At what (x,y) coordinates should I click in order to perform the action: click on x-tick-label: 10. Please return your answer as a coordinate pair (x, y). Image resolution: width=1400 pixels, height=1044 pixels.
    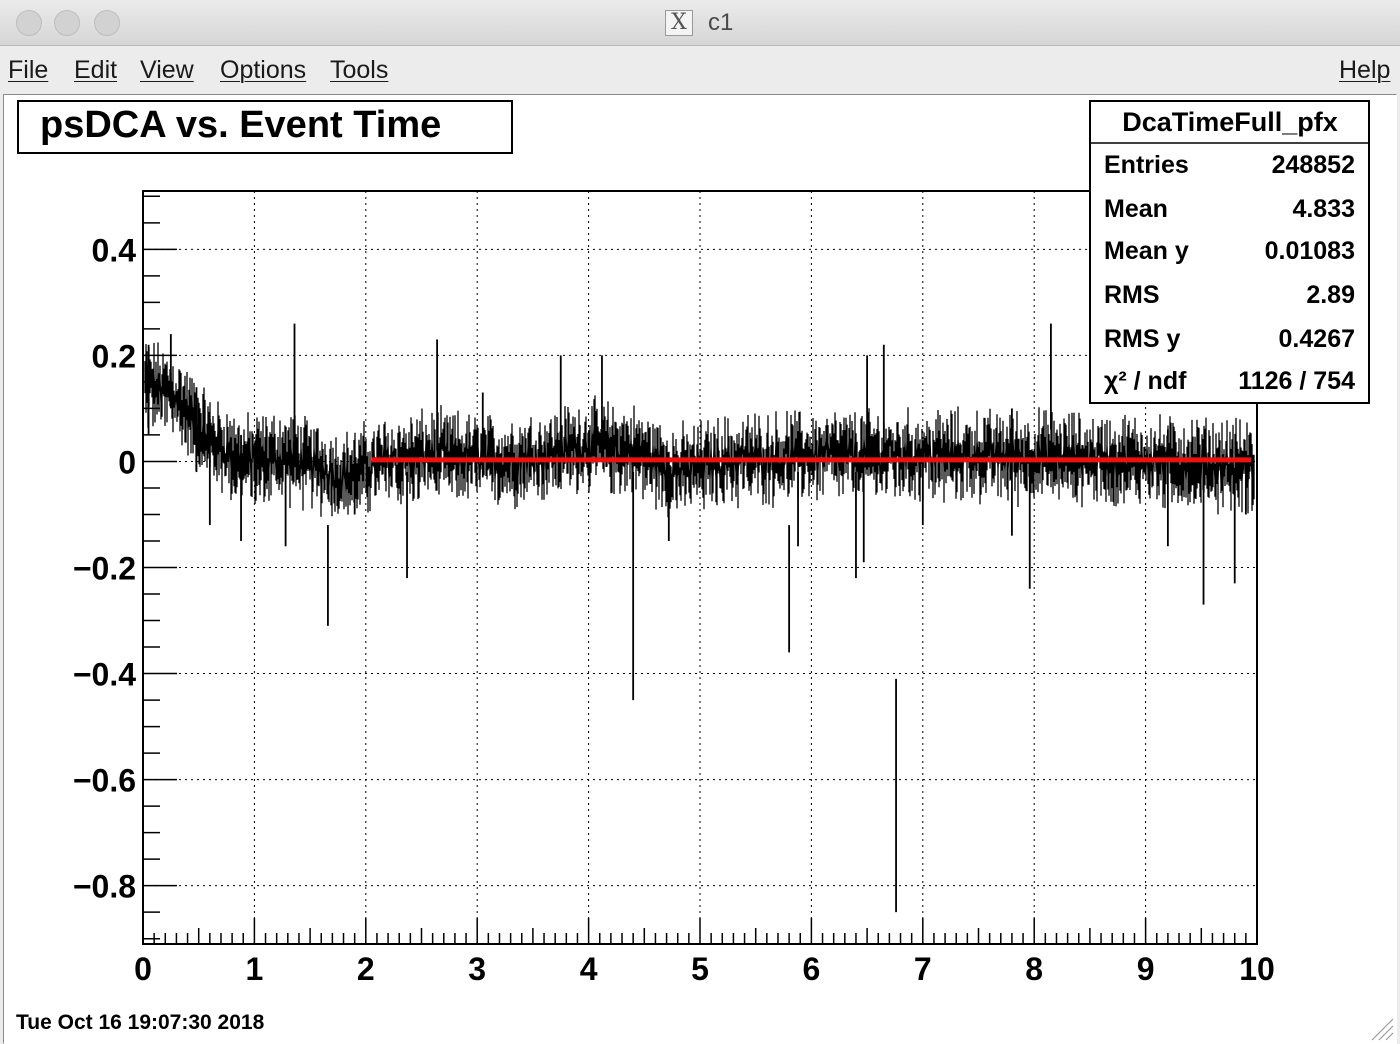
    Looking at the image, I should click on (1257, 969).